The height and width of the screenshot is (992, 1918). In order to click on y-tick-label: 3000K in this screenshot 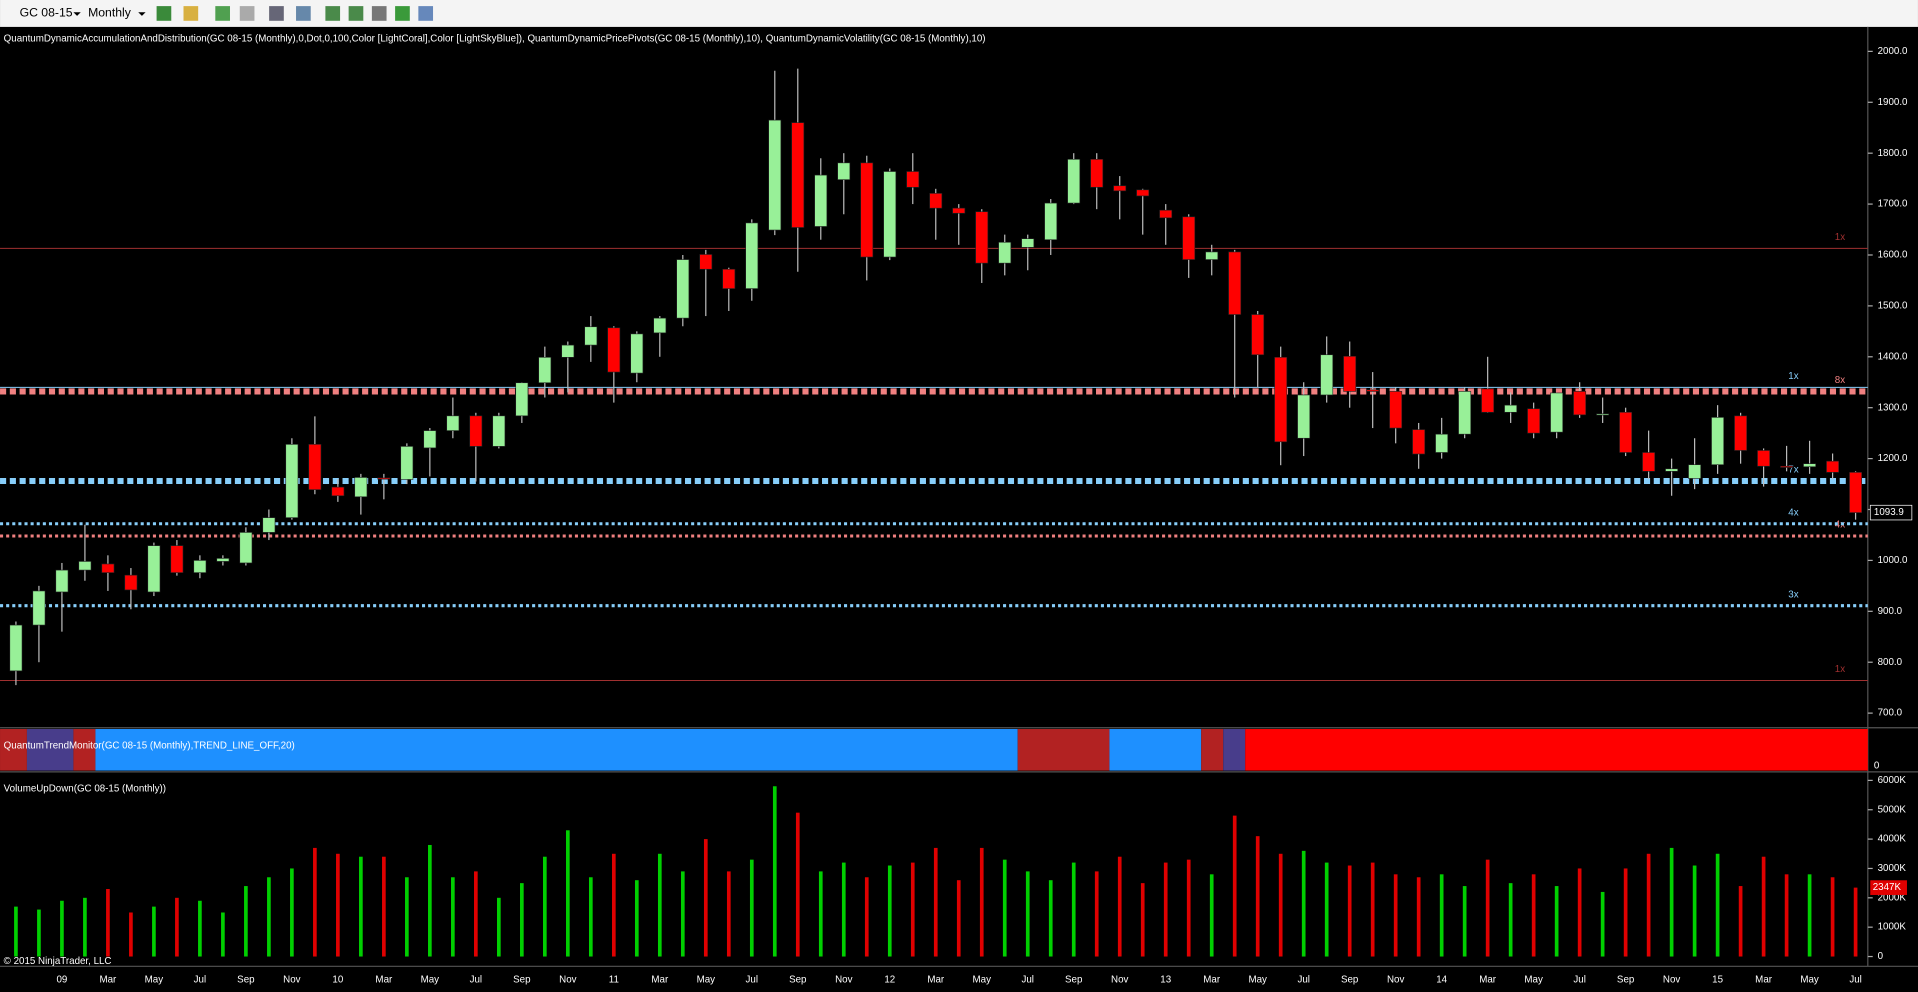, I will do `click(1892, 868)`.